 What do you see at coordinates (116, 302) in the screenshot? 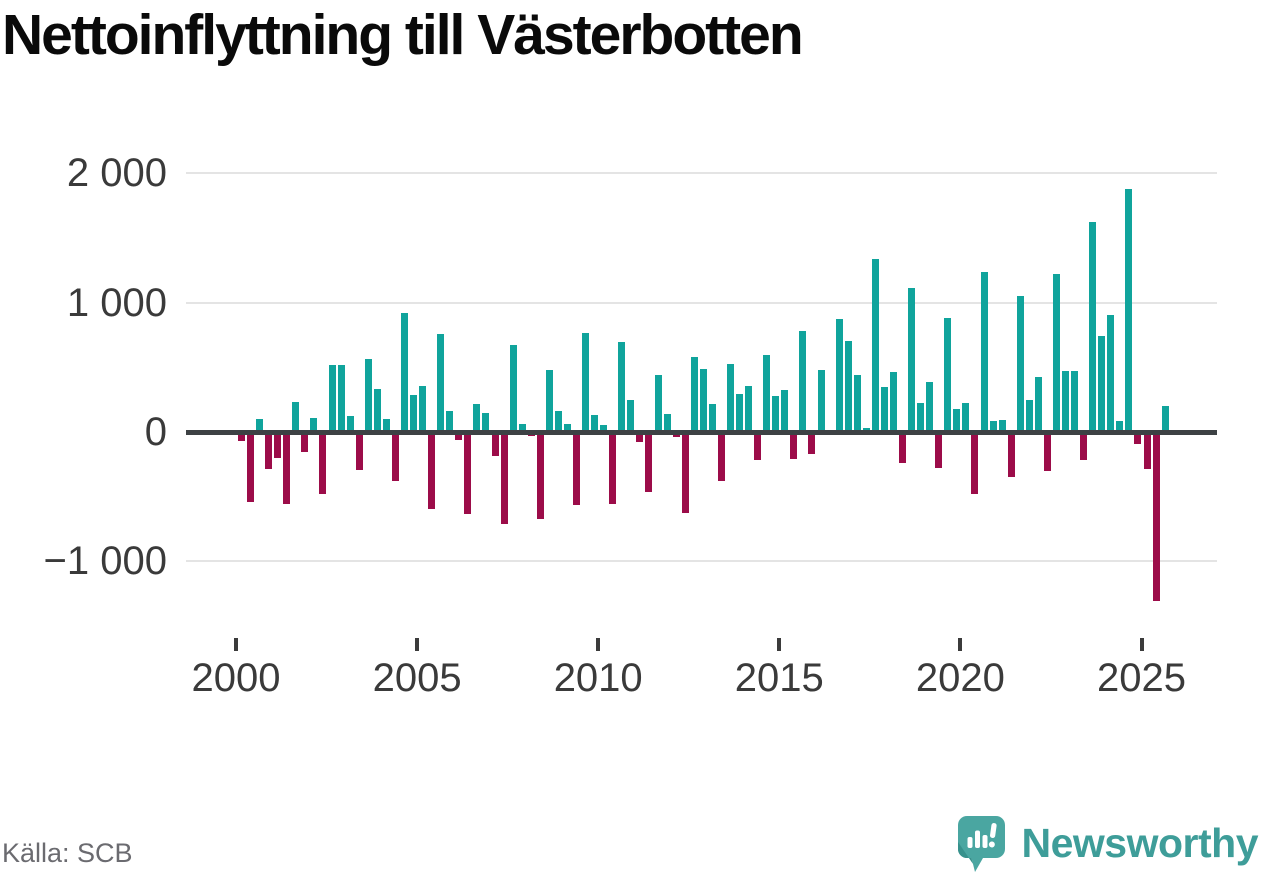
I see `y-axis-label-1000: 1 000` at bounding box center [116, 302].